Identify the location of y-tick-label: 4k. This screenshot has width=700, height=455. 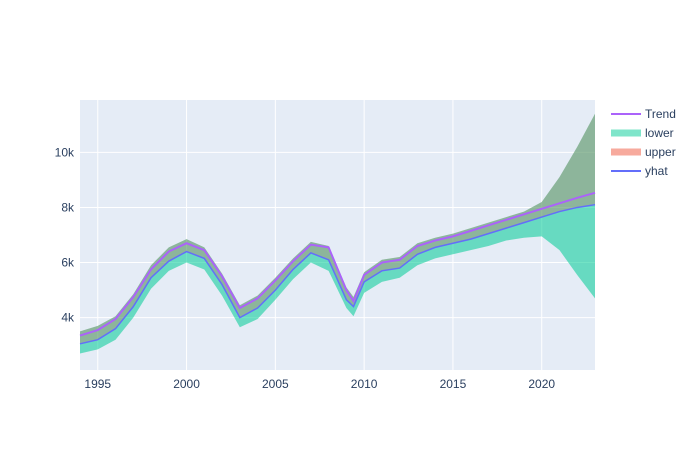
(68, 318).